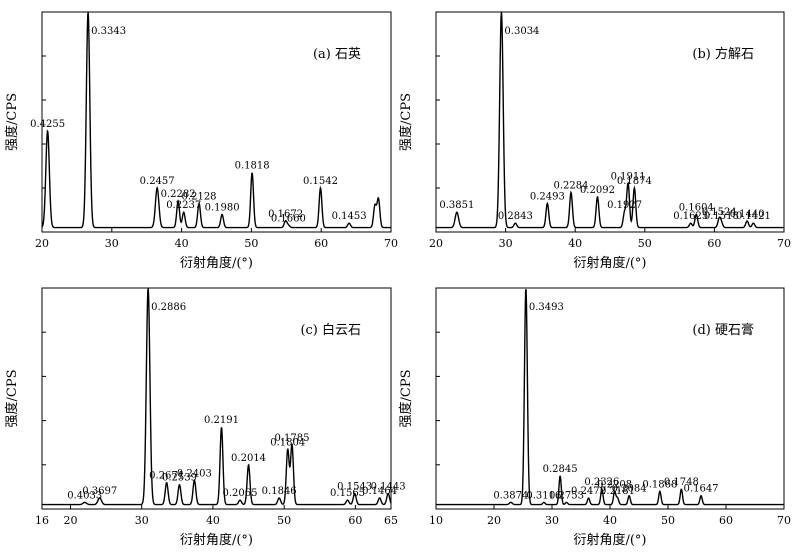 This screenshot has height=556, width=800. Describe the element at coordinates (349, 216) in the screenshot. I see `peak-label: 0.1453` at that location.